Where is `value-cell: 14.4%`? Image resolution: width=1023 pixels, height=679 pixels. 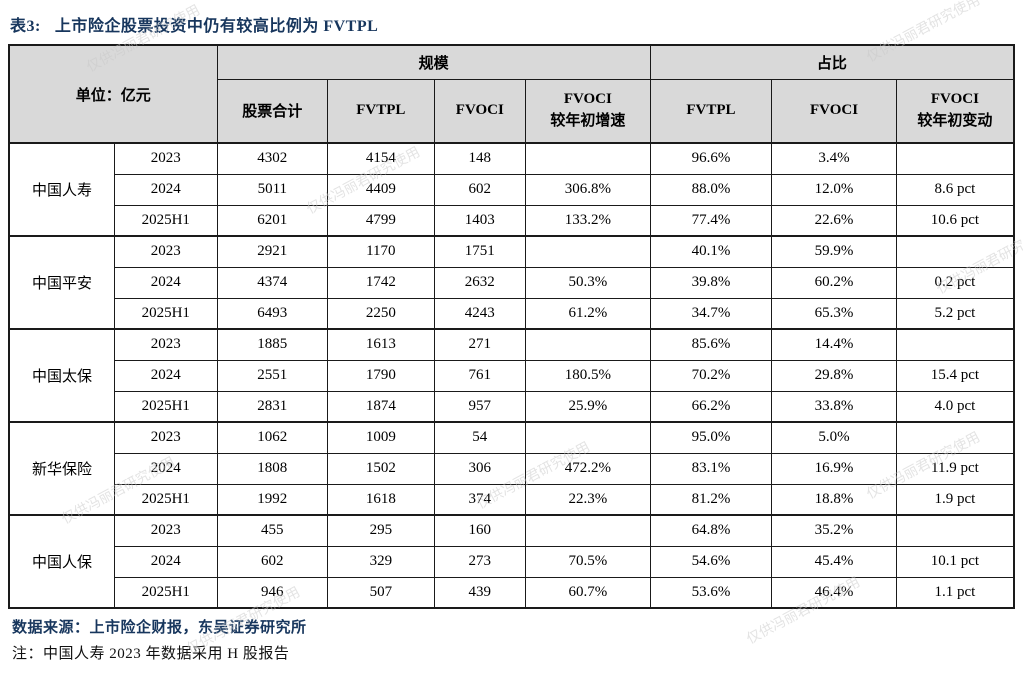
value-cell: 14.4% is located at coordinates (834, 344).